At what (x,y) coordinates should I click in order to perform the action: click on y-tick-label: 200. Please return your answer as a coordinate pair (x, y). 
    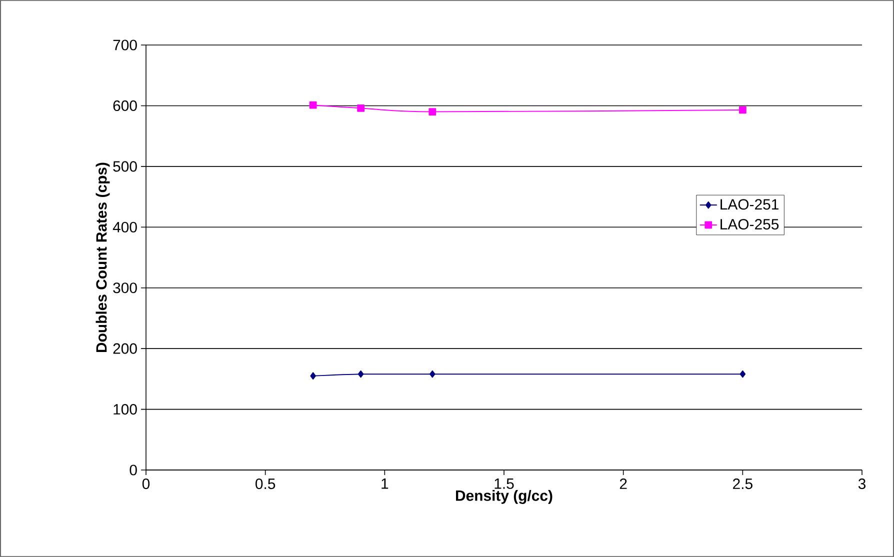
    Looking at the image, I should click on (125, 348).